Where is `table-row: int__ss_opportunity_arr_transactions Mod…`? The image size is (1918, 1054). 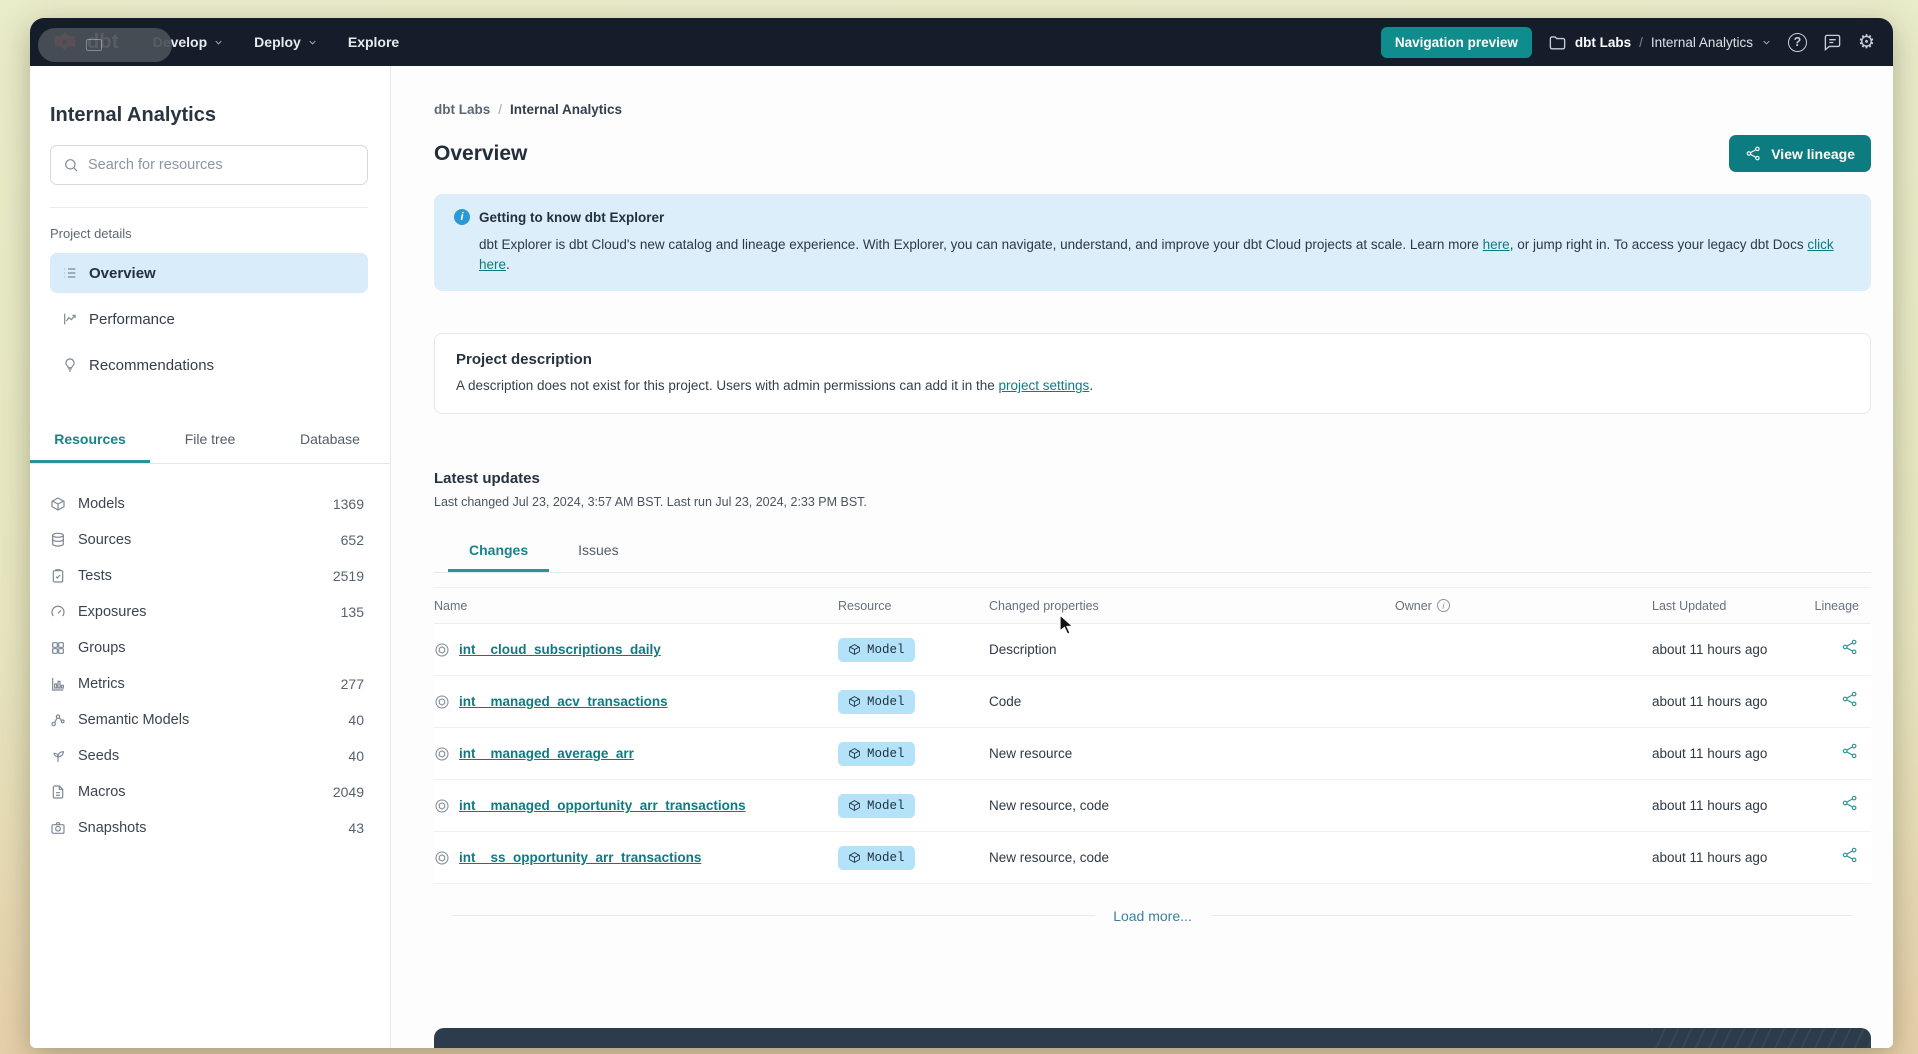
table-row: int__ss_opportunity_arr_transactions Mod… is located at coordinates (1152, 858).